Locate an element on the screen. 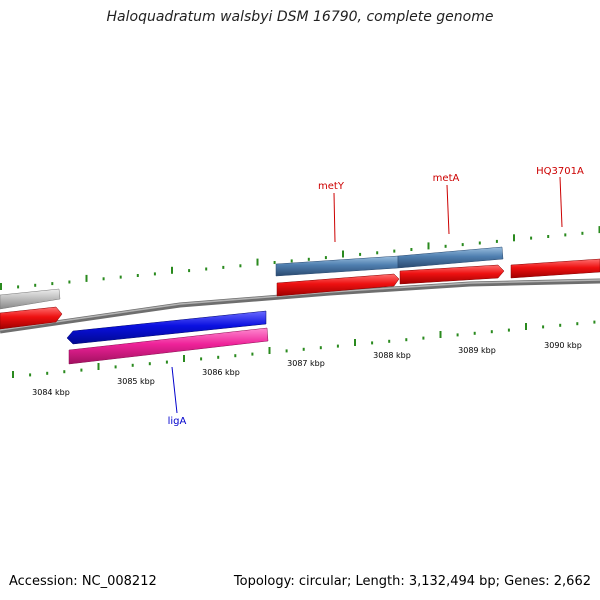 Image resolution: width=600 pixels, height=600 pixels. ligA-leader-line is located at coordinates (174, 390).